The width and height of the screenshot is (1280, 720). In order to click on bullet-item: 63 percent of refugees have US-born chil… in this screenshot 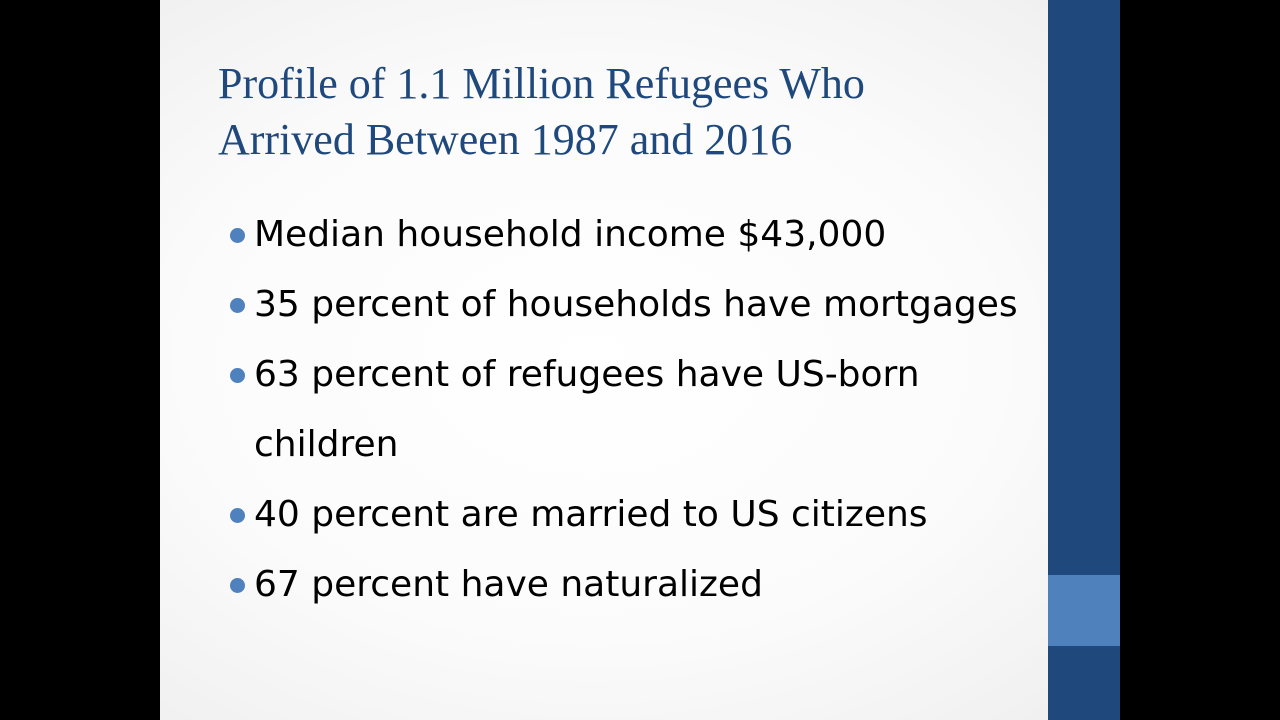, I will do `click(640, 410)`.